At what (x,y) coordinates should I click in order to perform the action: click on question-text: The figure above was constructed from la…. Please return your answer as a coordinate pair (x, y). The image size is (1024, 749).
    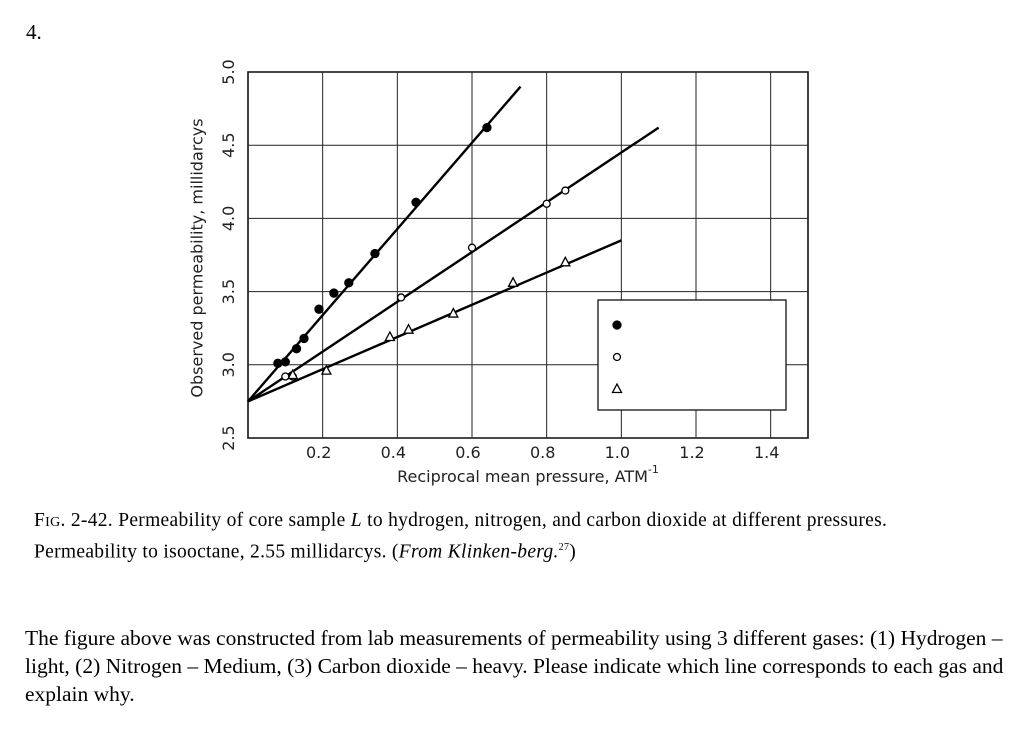
    Looking at the image, I should click on (514, 666).